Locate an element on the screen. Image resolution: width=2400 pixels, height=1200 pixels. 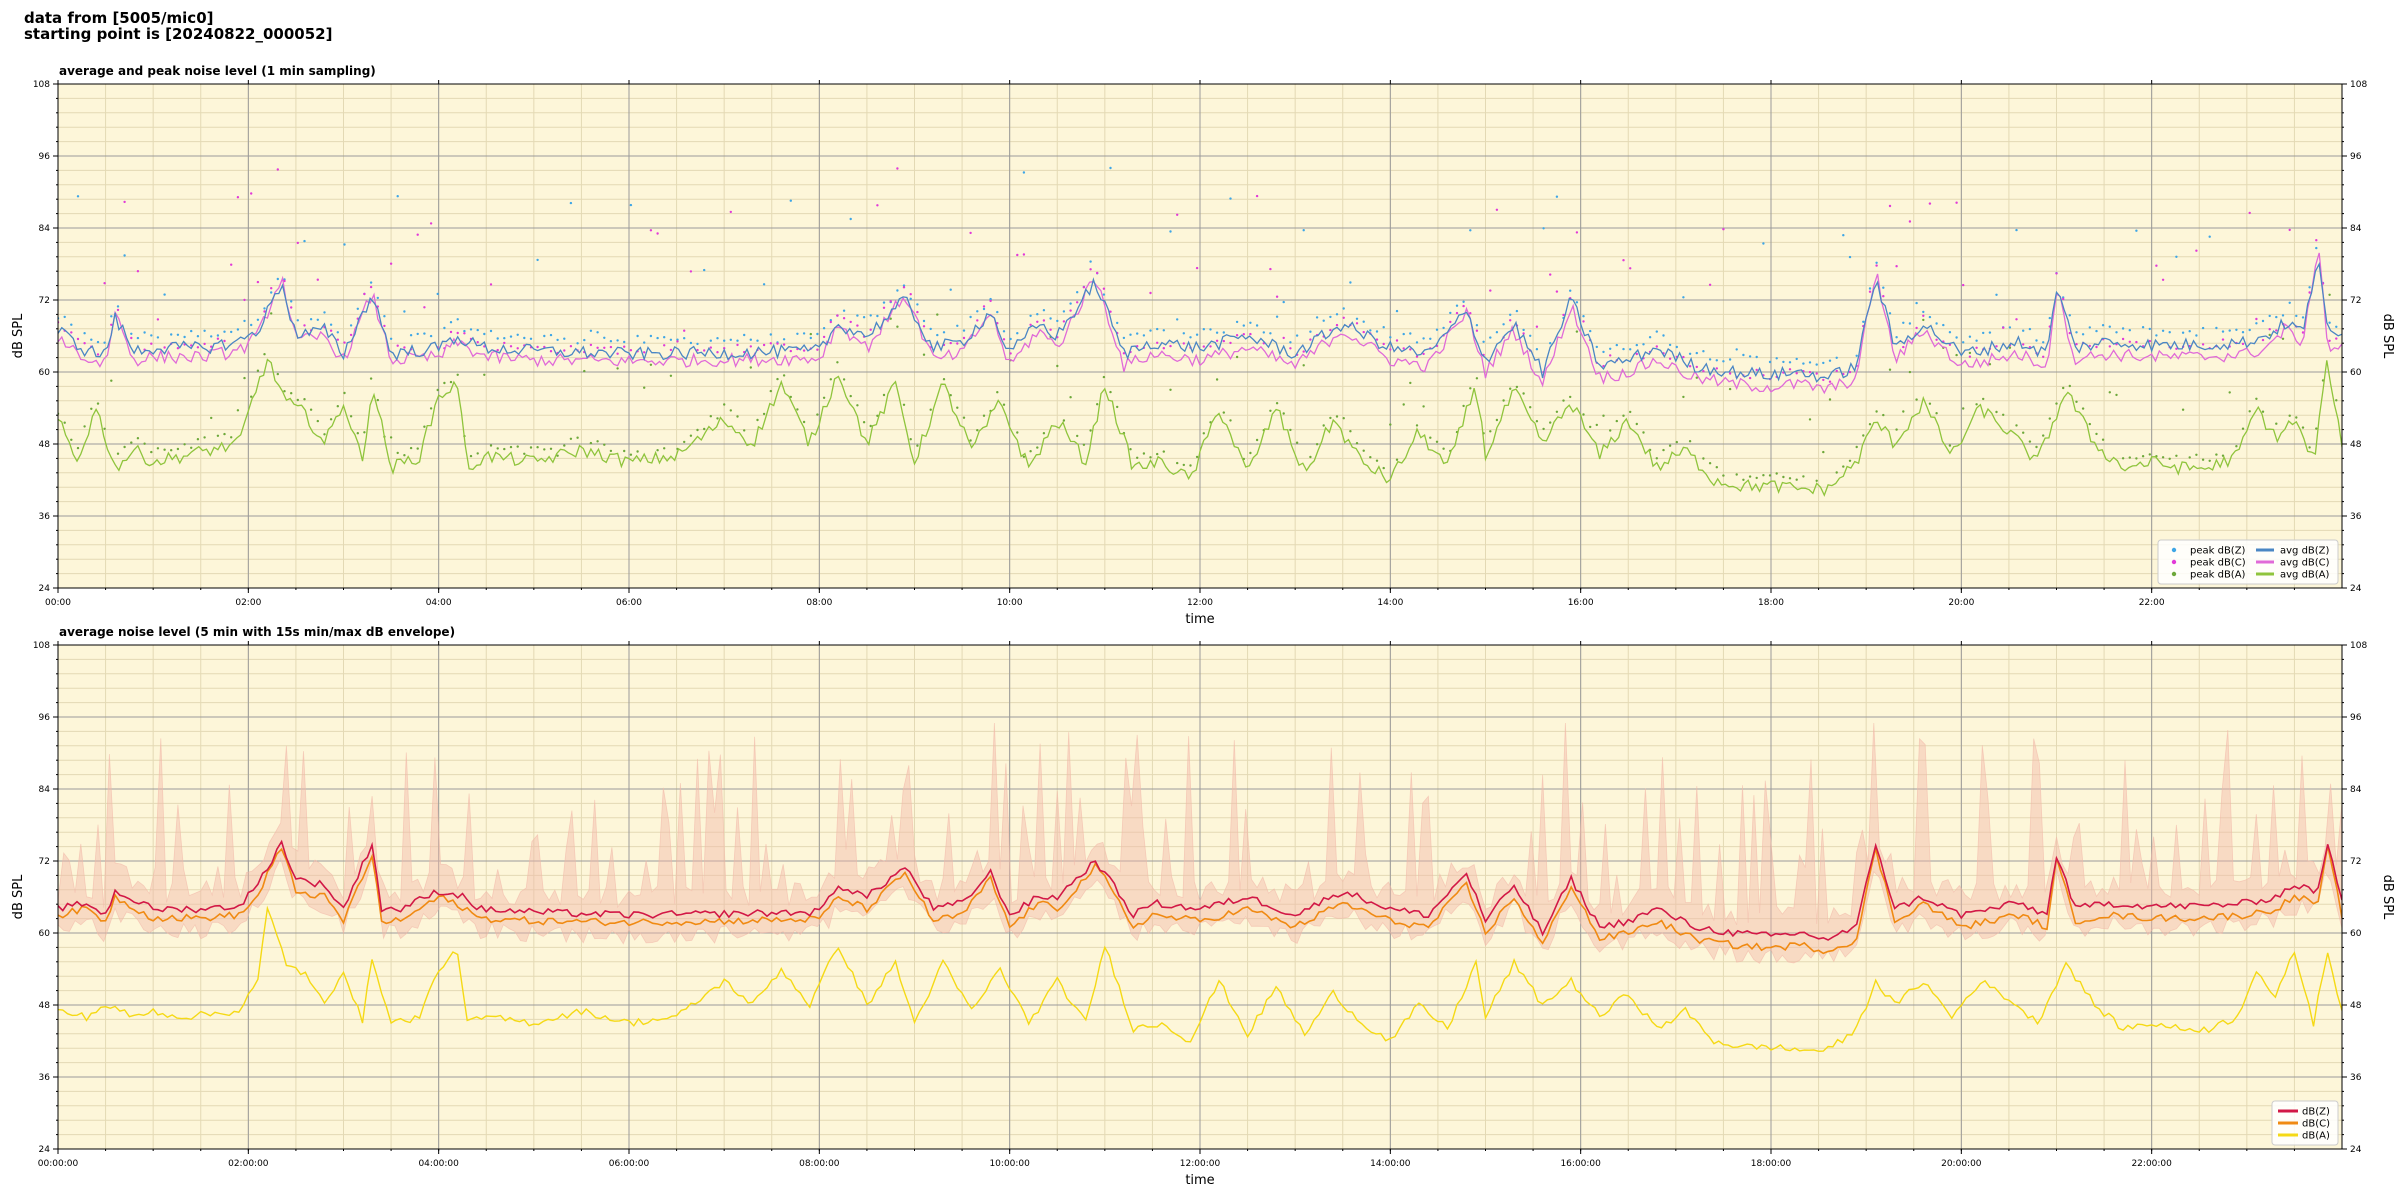
legend-dot is located at coordinates (2174, 562).